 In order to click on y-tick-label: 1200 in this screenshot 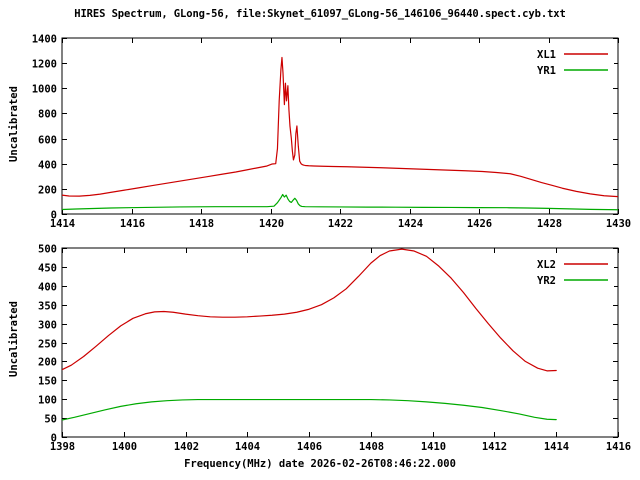, I will do `click(44, 65)`.